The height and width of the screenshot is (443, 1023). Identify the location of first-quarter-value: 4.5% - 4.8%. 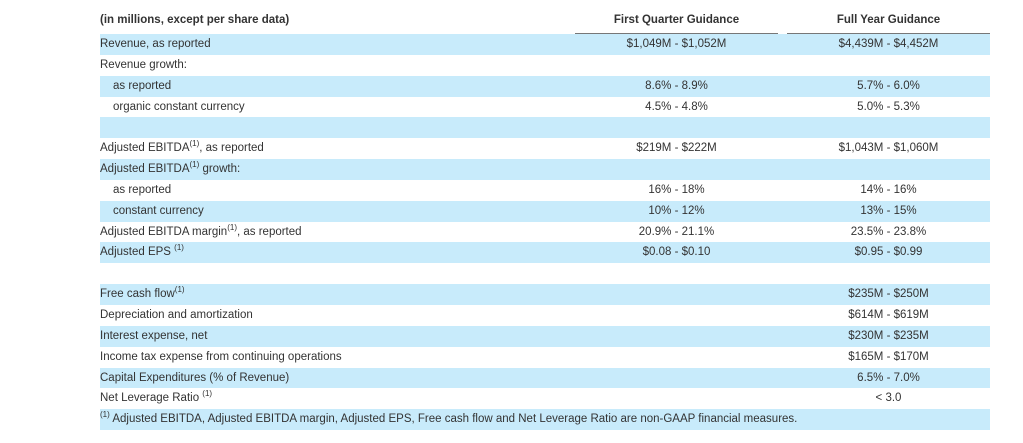
(676, 106).